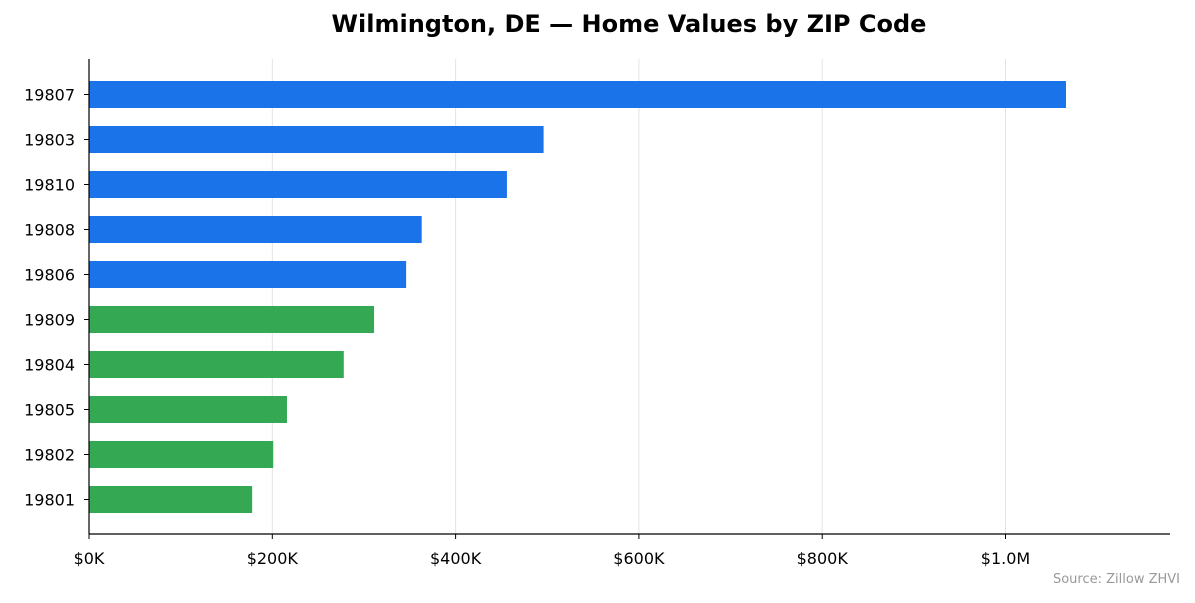  Describe the element at coordinates (49, 275) in the screenshot. I see `y-tick-label: 19806` at that location.